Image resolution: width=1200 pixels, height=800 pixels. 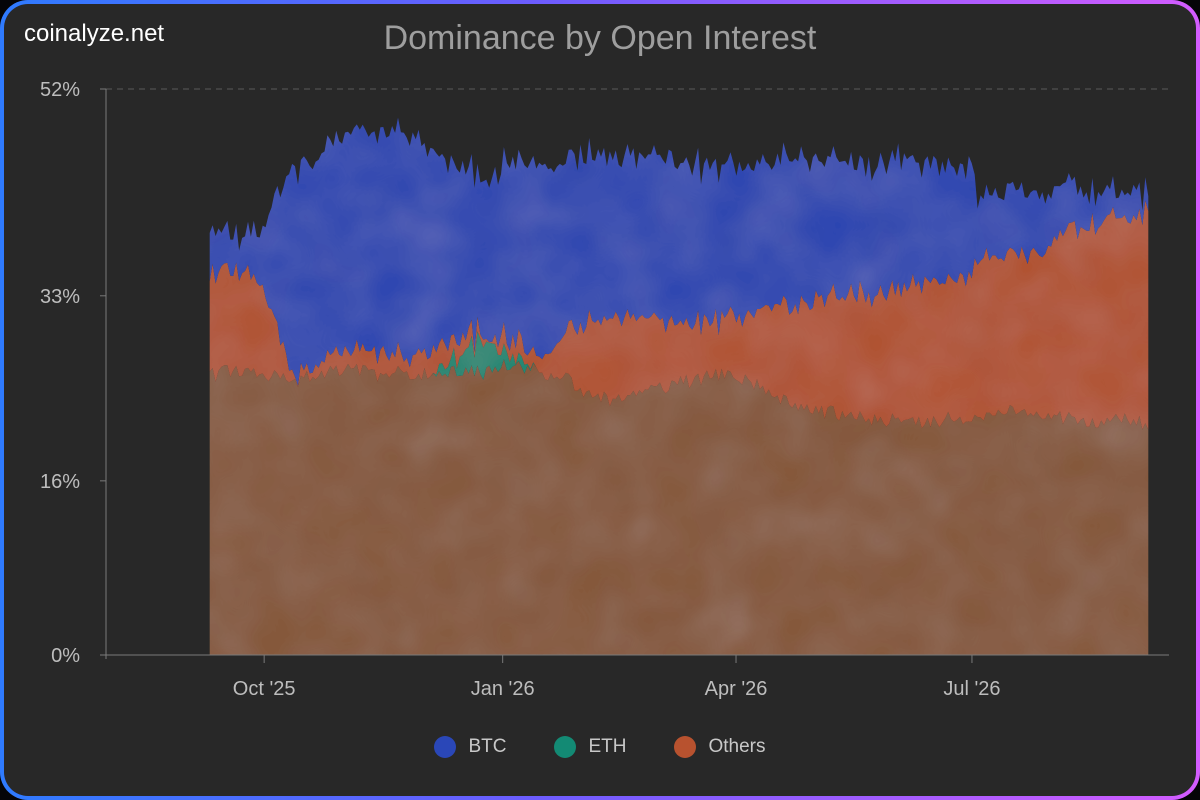 I want to click on brand-label: coinalyze.net, so click(x=94, y=33).